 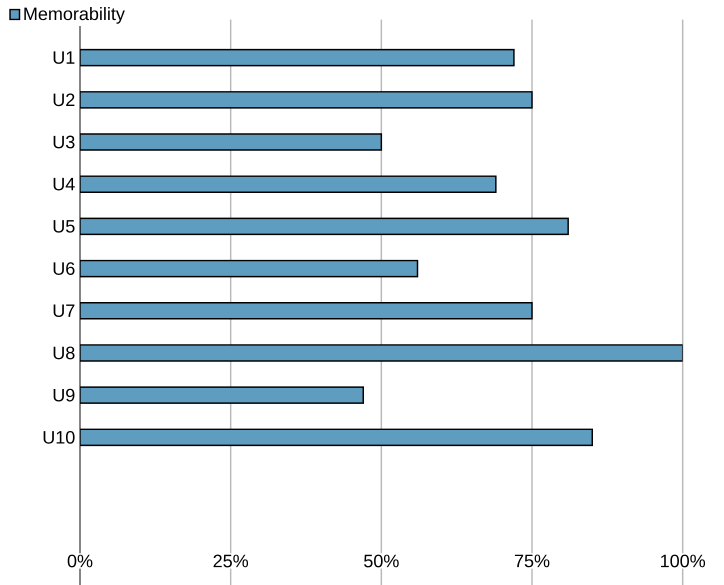 What do you see at coordinates (74, 15) in the screenshot?
I see `legend-label: Memorability` at bounding box center [74, 15].